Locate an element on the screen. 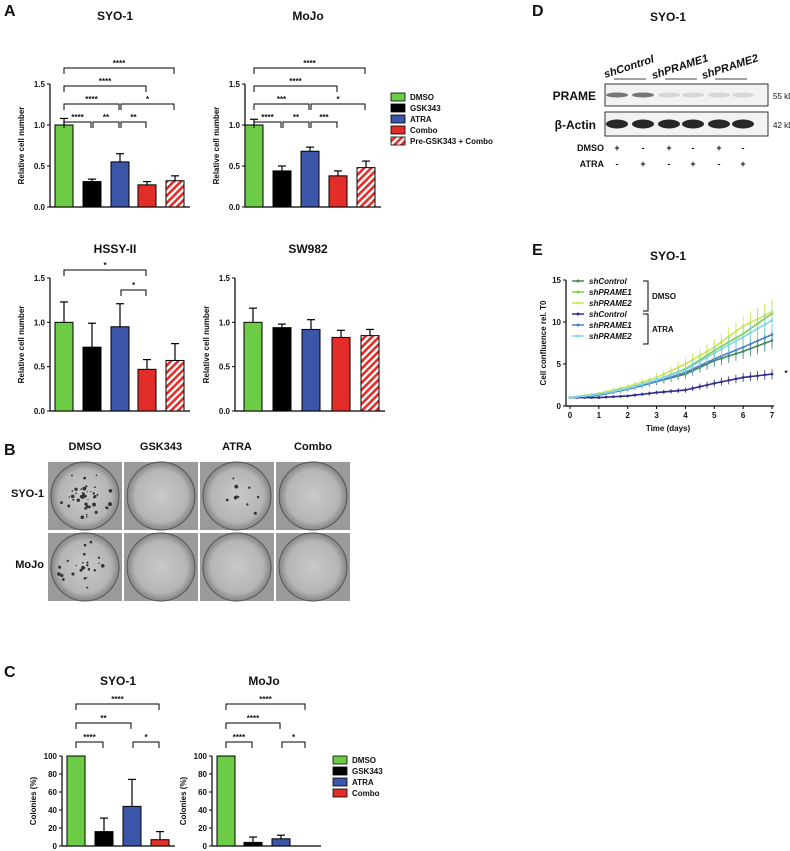 The image size is (790, 851). x-tick-label: 4 is located at coordinates (685, 415).